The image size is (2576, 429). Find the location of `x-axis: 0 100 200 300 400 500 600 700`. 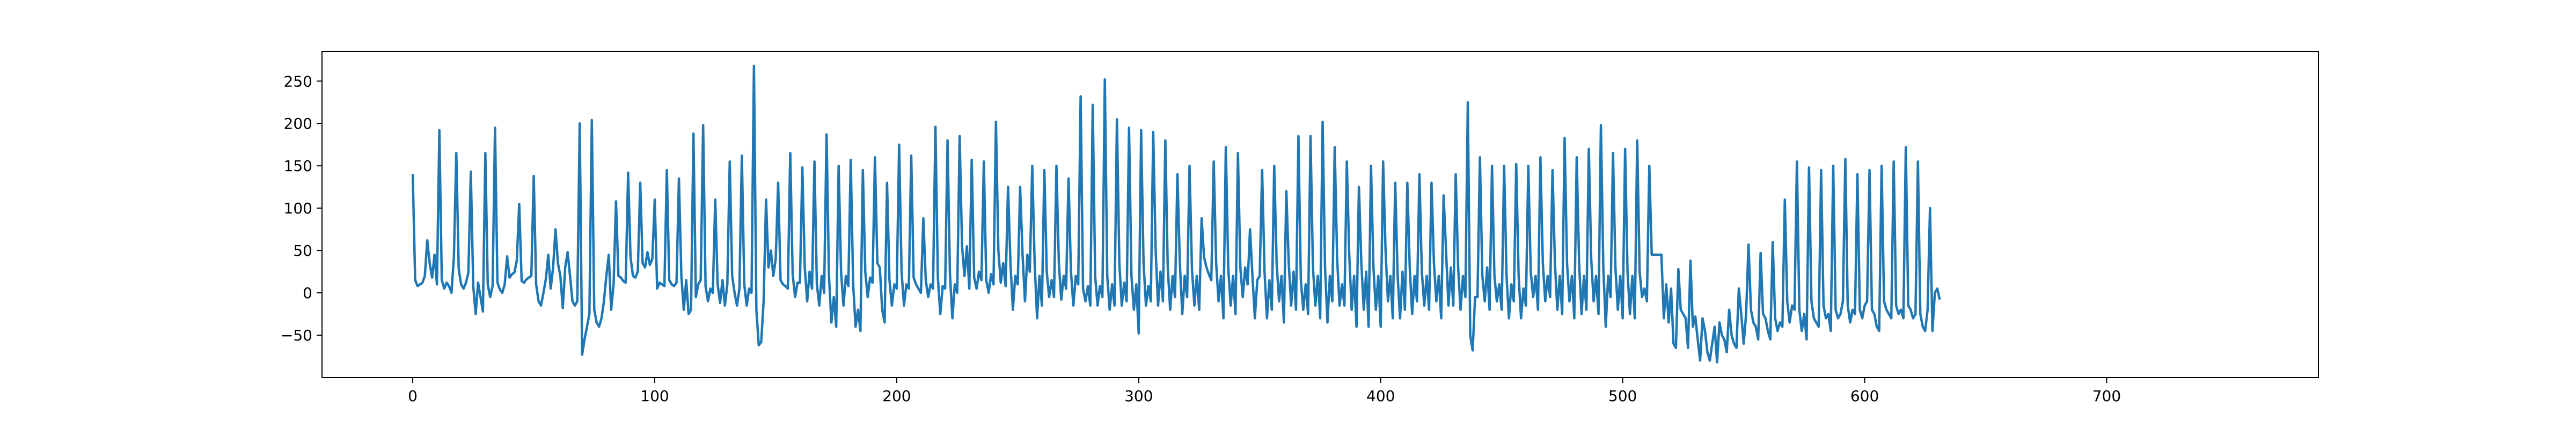

x-axis: 0 100 200 300 400 500 600 700 is located at coordinates (1264, 391).